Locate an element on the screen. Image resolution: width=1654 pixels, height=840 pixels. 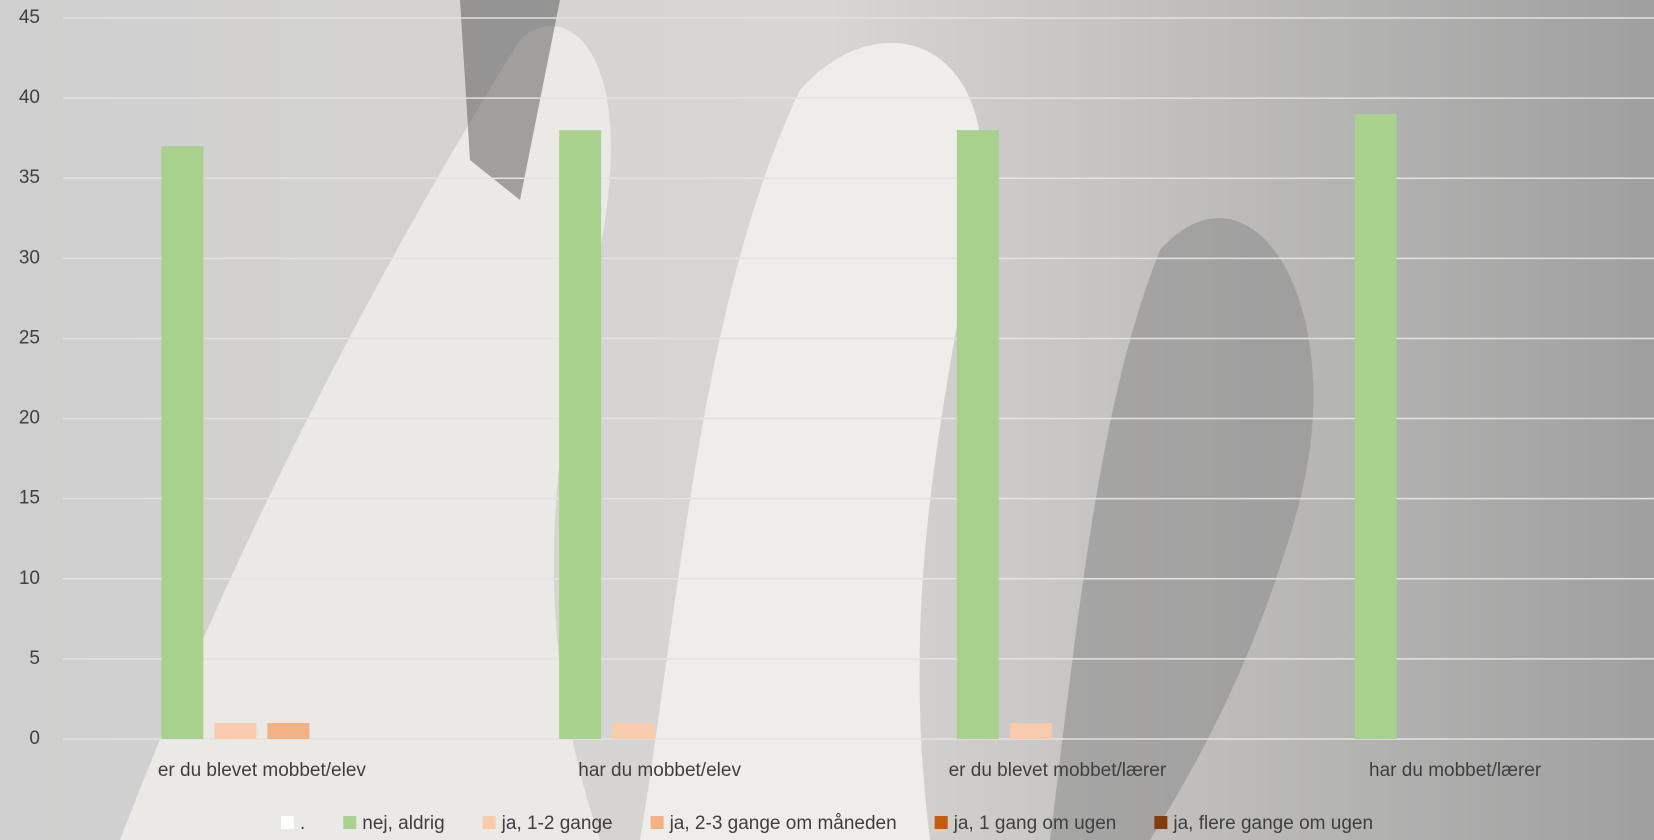
legend-label: nej, aldrig is located at coordinates (403, 823).